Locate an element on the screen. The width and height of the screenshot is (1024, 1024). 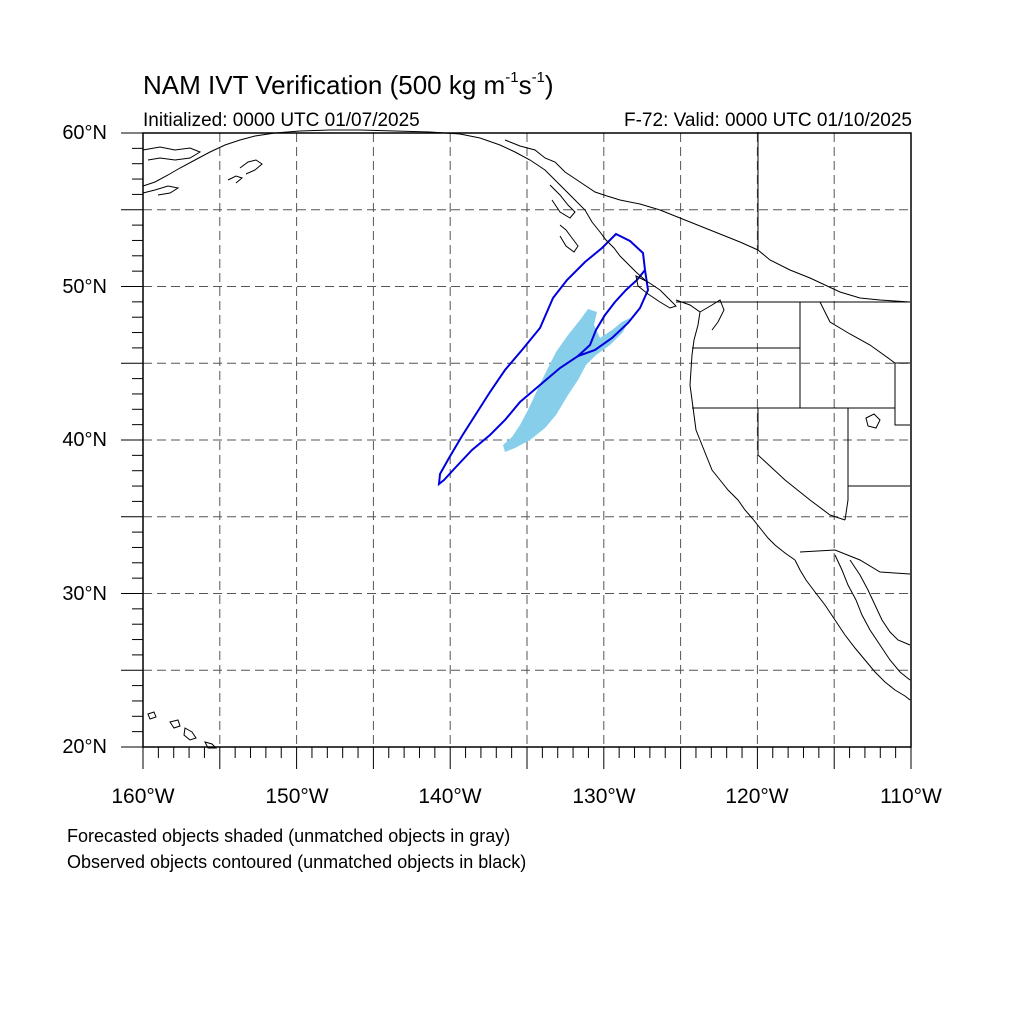
forecast-object-shaded is located at coordinates (566, 380).